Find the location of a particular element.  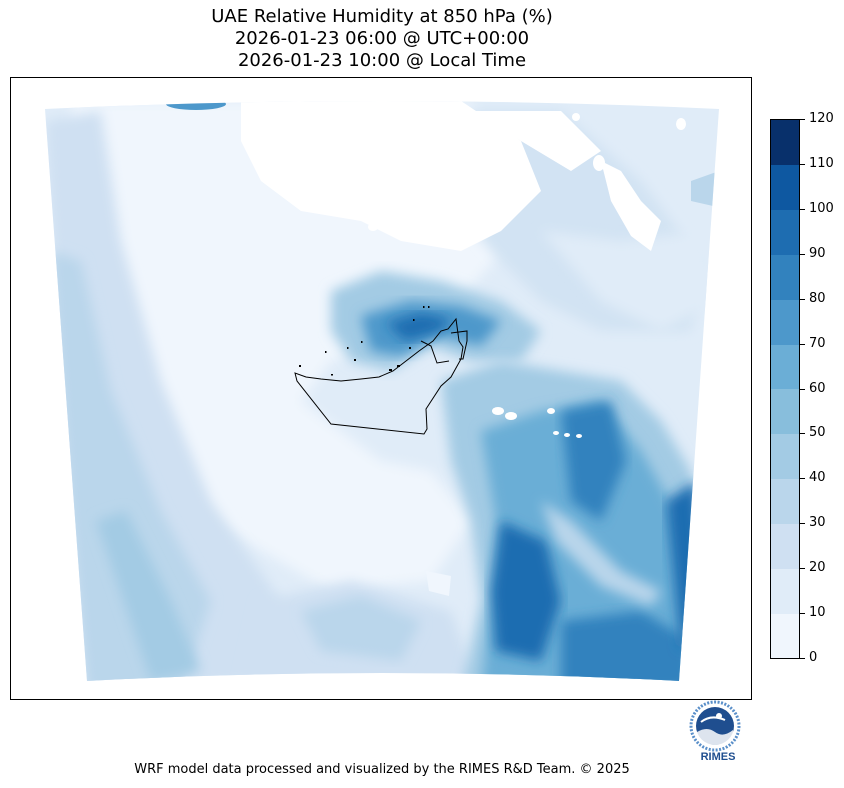

title-line-2: 2026-01-23 06:00 @ UTC+00:00 is located at coordinates (382, 38).